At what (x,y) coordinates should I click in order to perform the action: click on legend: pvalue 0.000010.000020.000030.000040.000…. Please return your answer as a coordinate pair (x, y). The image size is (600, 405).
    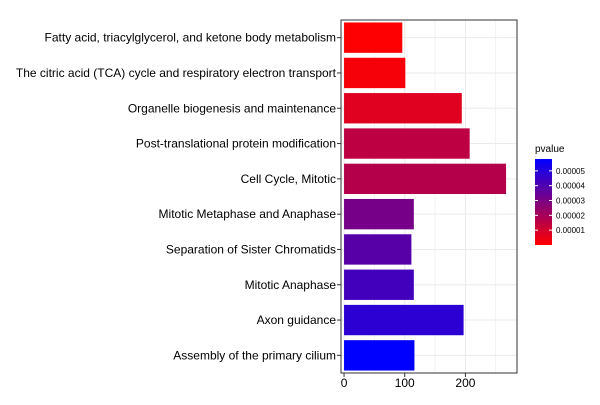
    Looking at the image, I should click on (560, 194).